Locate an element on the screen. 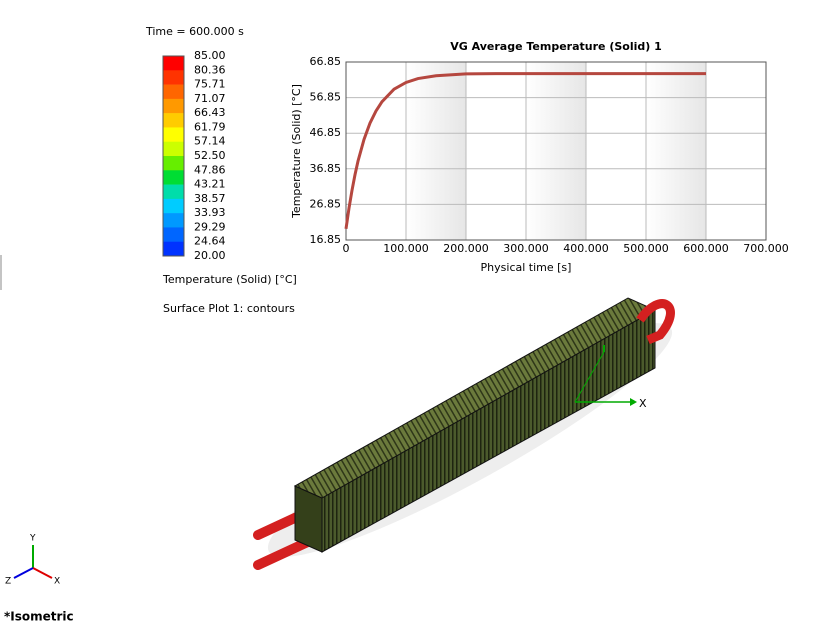 The width and height of the screenshot is (820, 630). x-tick-label: 600.000 is located at coordinates (706, 248).